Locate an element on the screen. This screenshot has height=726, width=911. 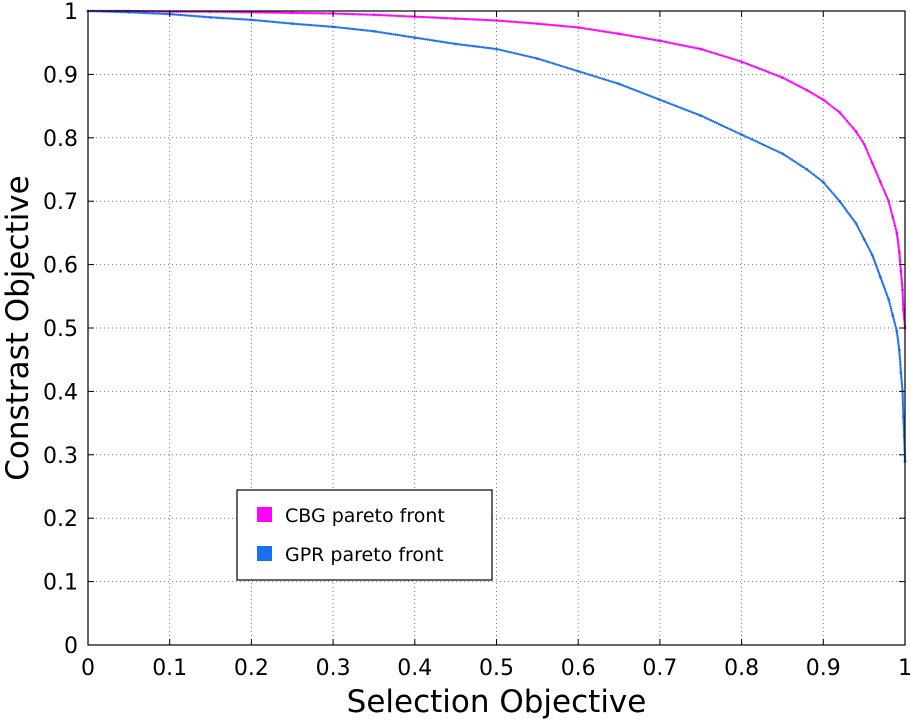
x-tick-label: 0.5 is located at coordinates (496, 668).